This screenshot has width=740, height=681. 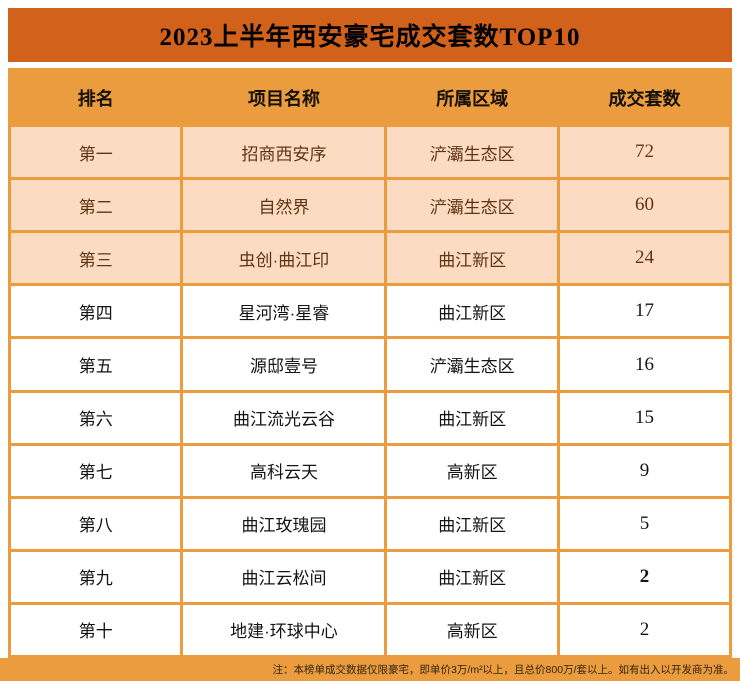 What do you see at coordinates (282, 576) in the screenshot?
I see `cell-project: 曲江云松间` at bounding box center [282, 576].